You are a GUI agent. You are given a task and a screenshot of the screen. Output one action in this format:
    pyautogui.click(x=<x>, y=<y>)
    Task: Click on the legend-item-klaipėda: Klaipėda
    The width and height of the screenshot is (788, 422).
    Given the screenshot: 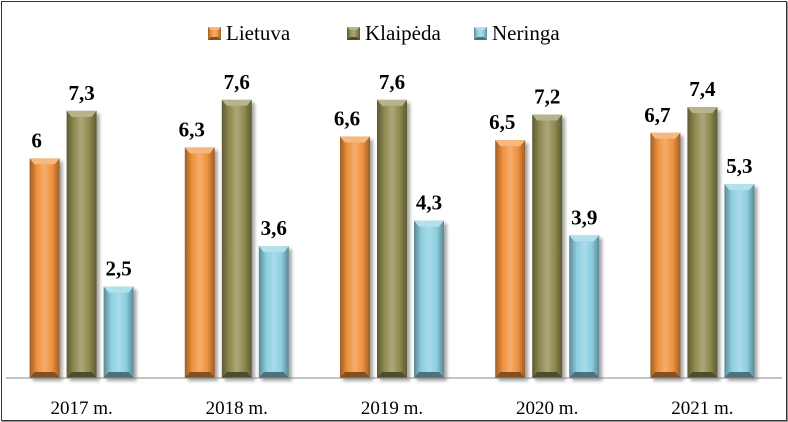 What is the action you would take?
    pyautogui.click(x=394, y=33)
    